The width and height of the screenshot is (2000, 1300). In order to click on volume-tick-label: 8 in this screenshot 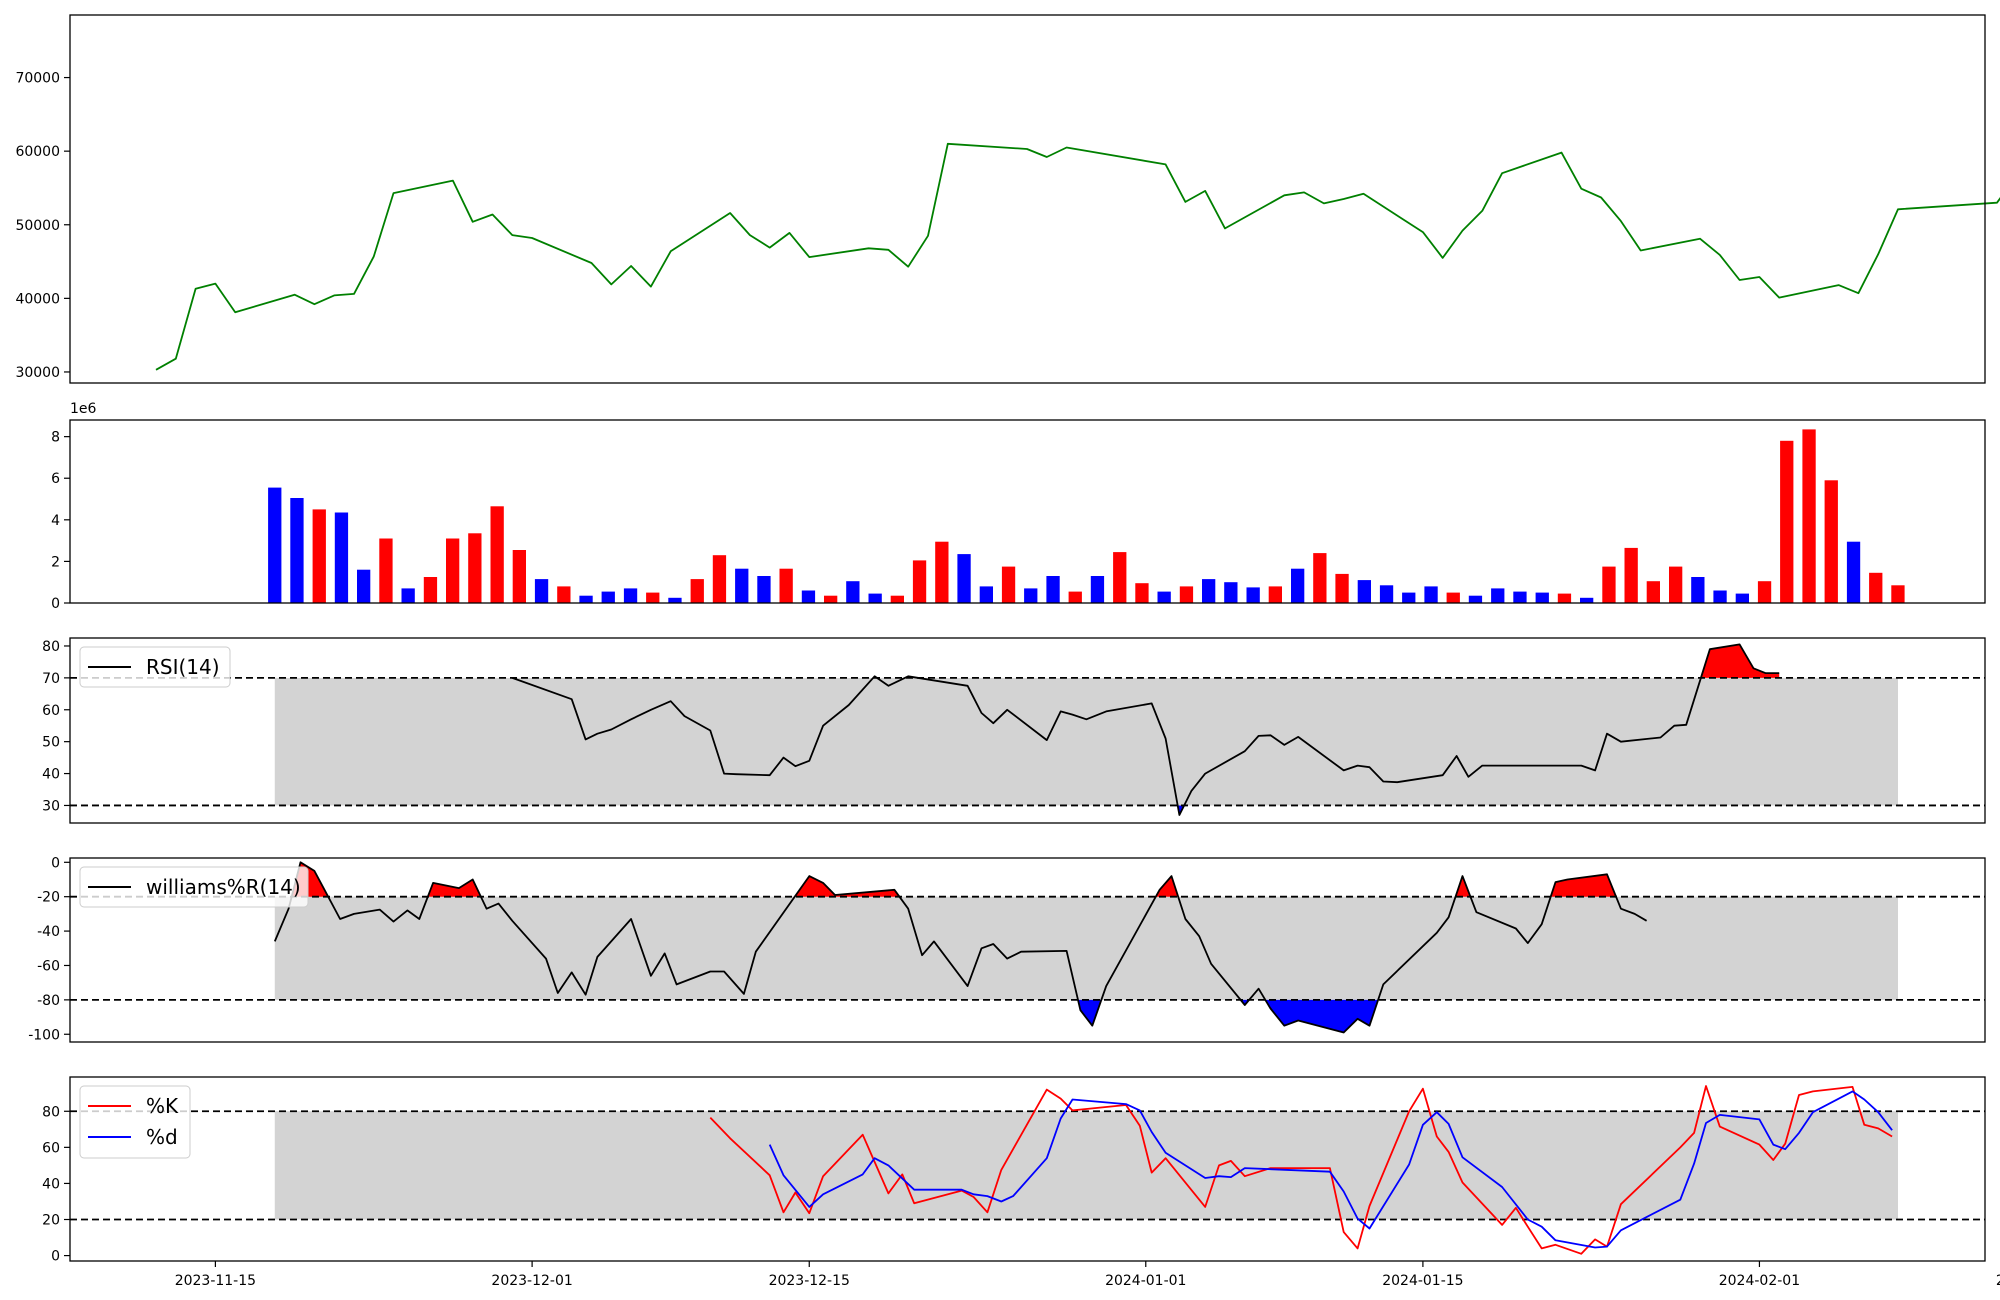, I will do `click(55, 438)`.